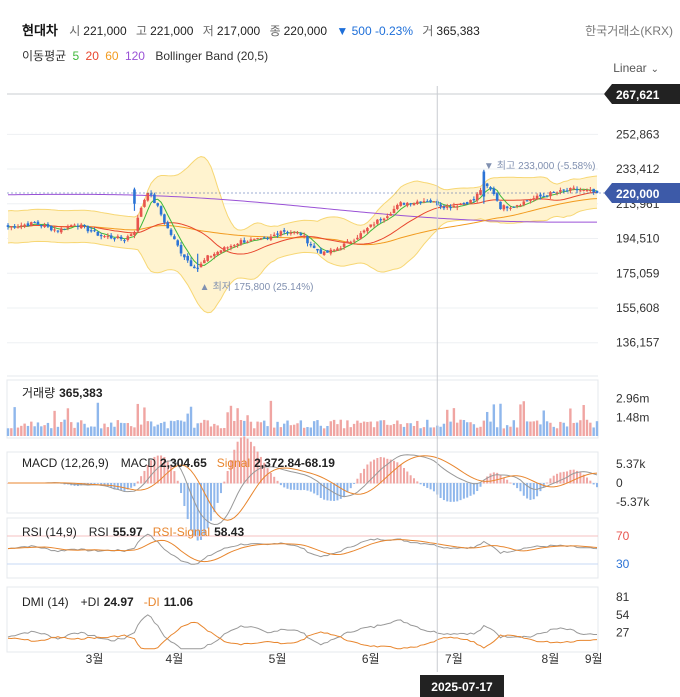  What do you see at coordinates (238, 31) in the screenshot?
I see `low-value: 217,000` at bounding box center [238, 31].